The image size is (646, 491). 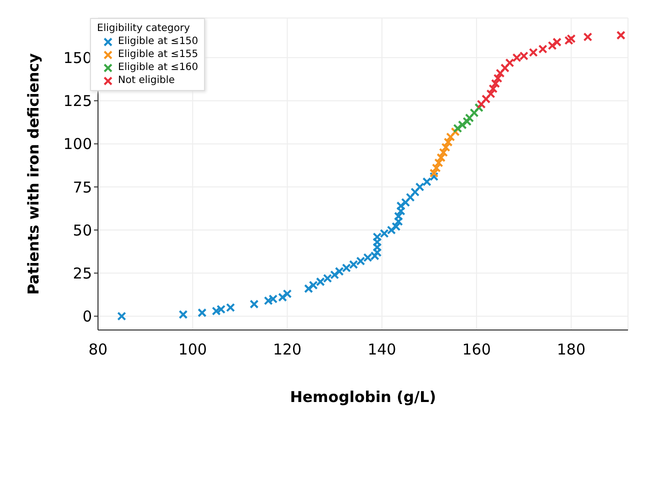 I want to click on x-tick-label: 100, so click(x=192, y=349).